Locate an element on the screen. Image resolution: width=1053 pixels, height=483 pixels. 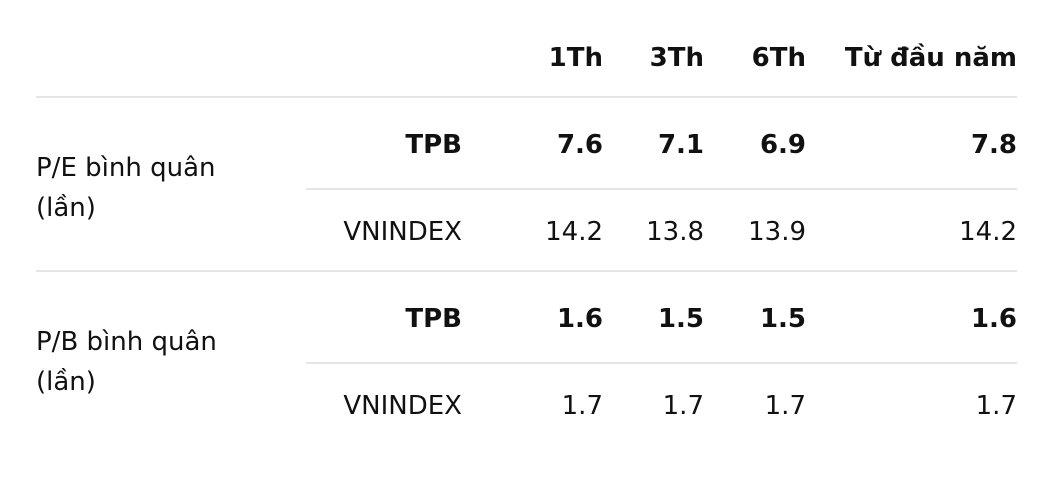
column-header: 1Th is located at coordinates (575, 58).